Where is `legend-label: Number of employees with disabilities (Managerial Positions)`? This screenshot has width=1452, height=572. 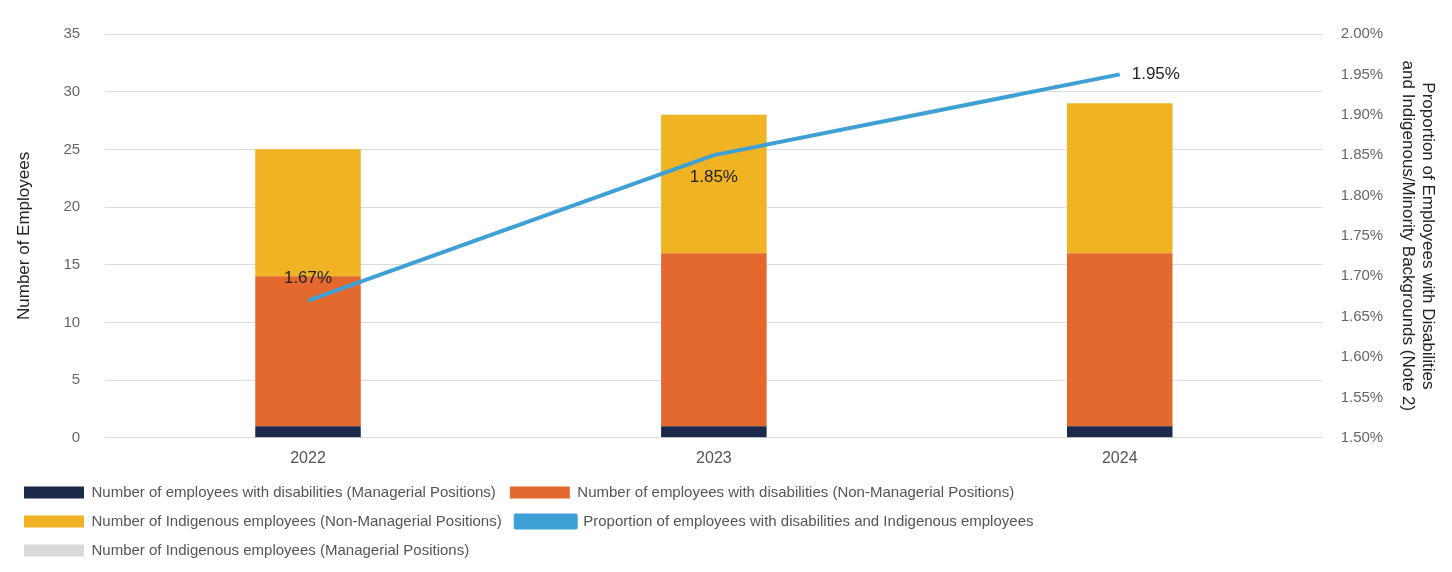
legend-label: Number of employees with disabilities (Managerial Positions) is located at coordinates (293, 491).